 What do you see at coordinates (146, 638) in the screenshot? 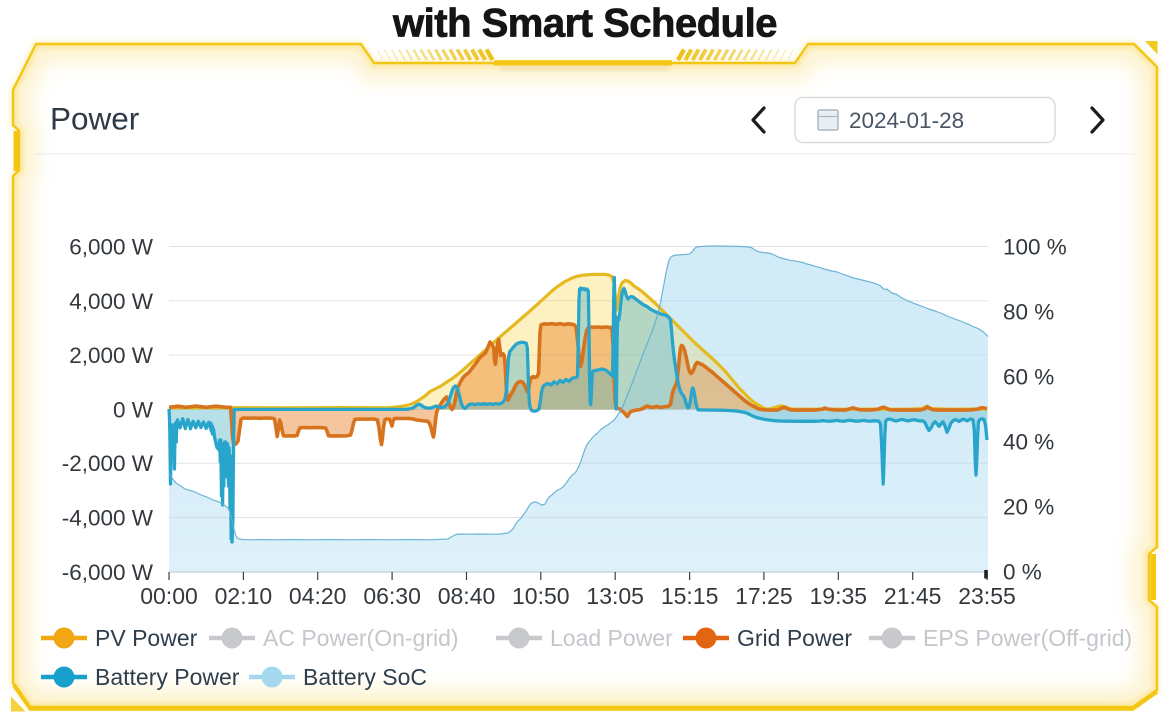
I see `svg-text: PV Power` at bounding box center [146, 638].